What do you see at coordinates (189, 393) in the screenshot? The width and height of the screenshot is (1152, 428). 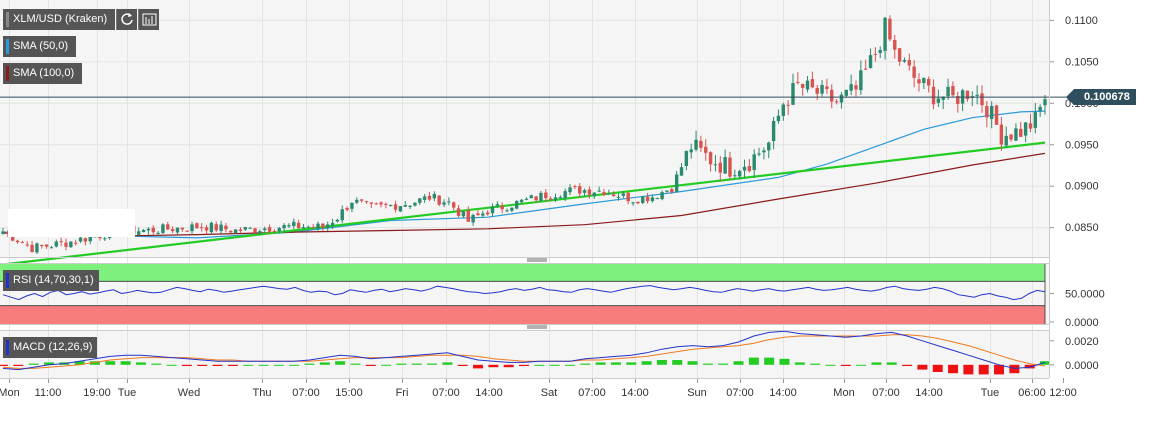 I see `time-tick-label: Wed` at bounding box center [189, 393].